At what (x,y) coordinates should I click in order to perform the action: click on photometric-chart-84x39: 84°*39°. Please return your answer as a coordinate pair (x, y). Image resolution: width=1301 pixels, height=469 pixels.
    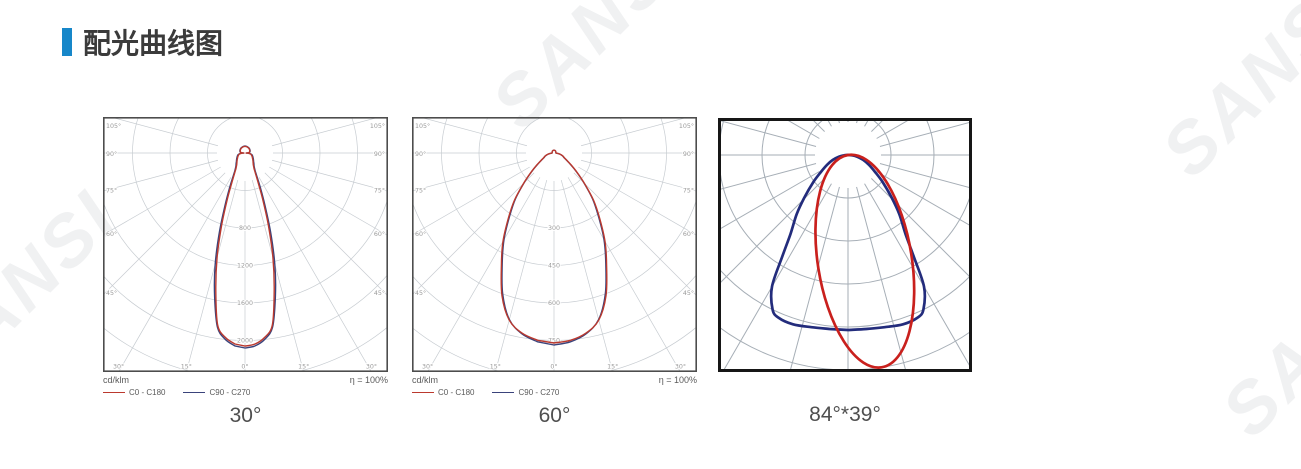
    Looking at the image, I should click on (845, 272).